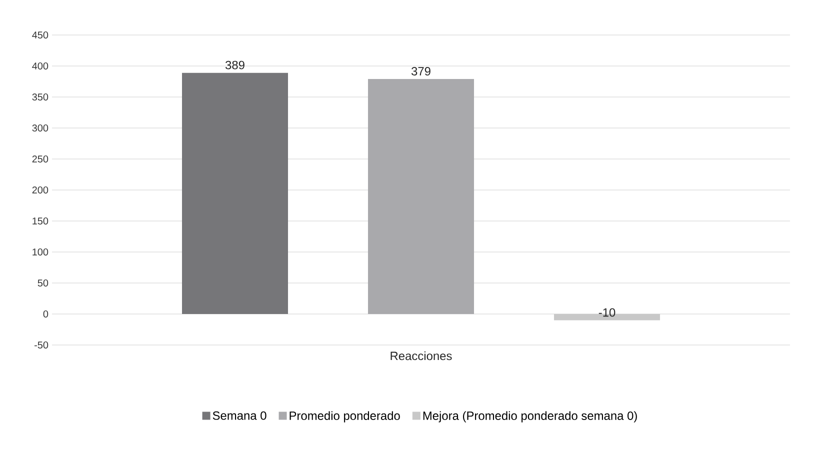 Image resolution: width=817 pixels, height=471 pixels. What do you see at coordinates (40, 221) in the screenshot?
I see `y-tick-label: 150` at bounding box center [40, 221].